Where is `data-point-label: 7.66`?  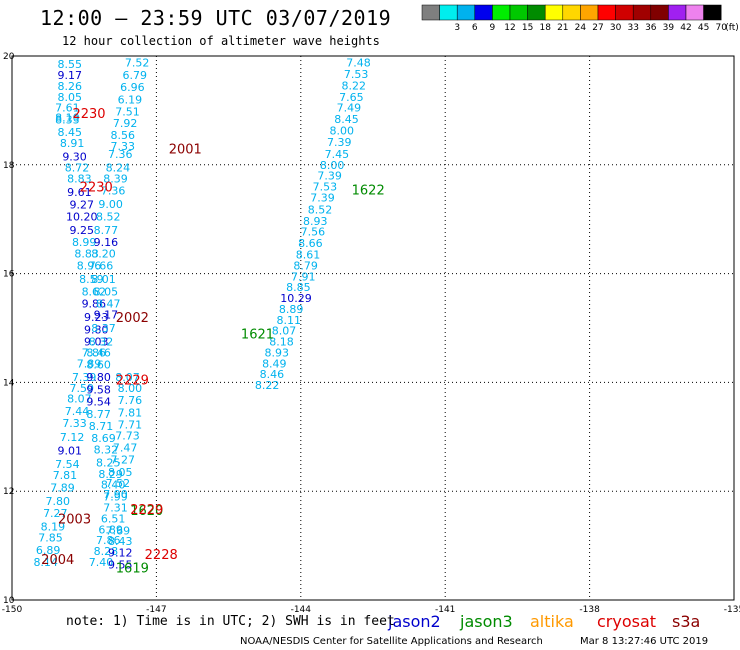
data-point-label: 7.66 is located at coordinates (101, 265).